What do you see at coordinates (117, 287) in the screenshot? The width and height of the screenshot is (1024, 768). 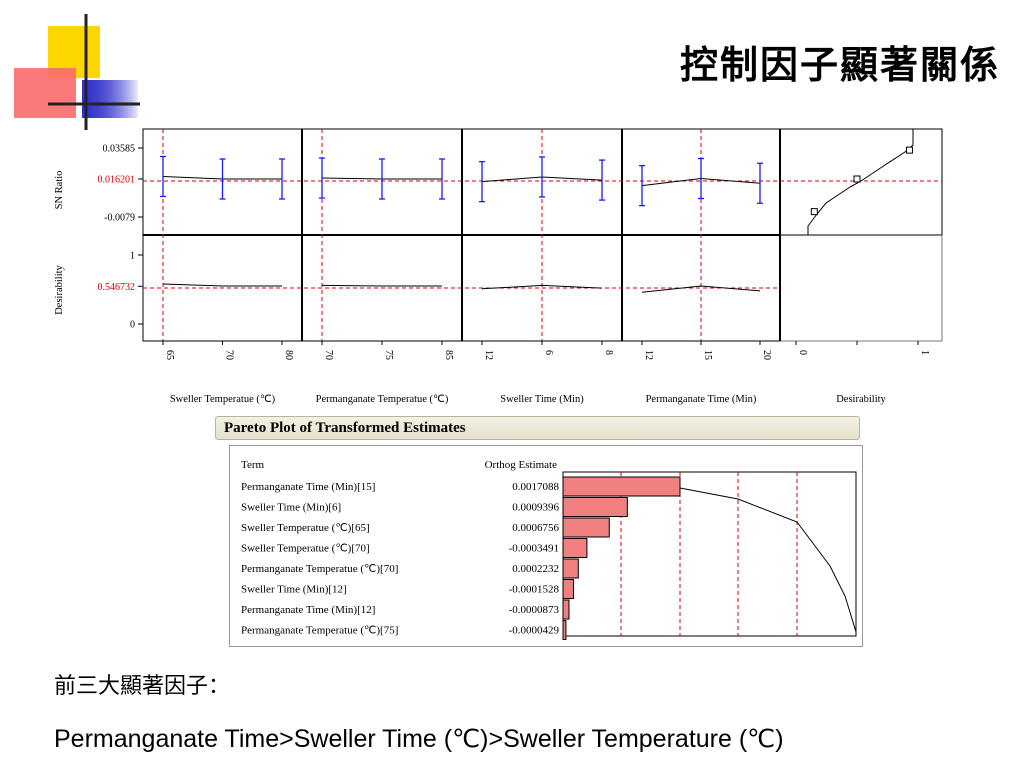 I see `desirability-tick-label: 0.546732` at bounding box center [117, 287].